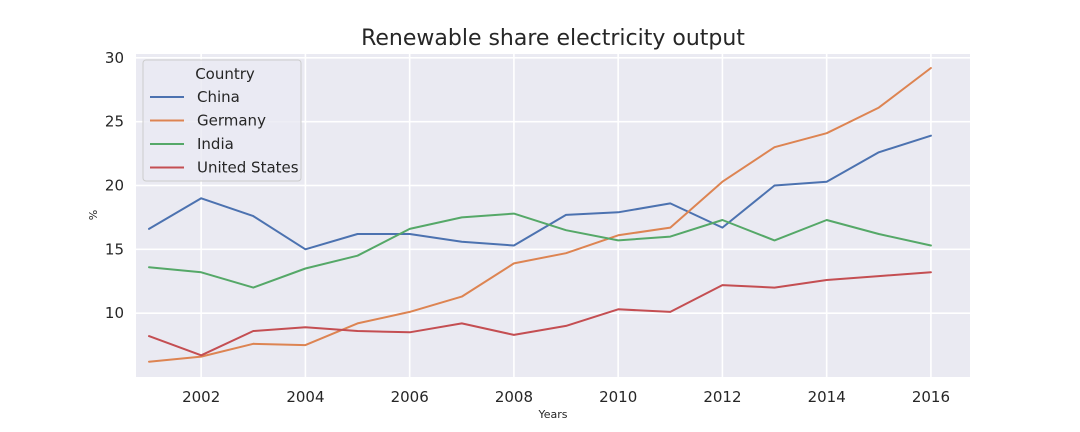 The image size is (1080, 432). I want to click on legend-items: China Germany India United States, so click(224, 132).